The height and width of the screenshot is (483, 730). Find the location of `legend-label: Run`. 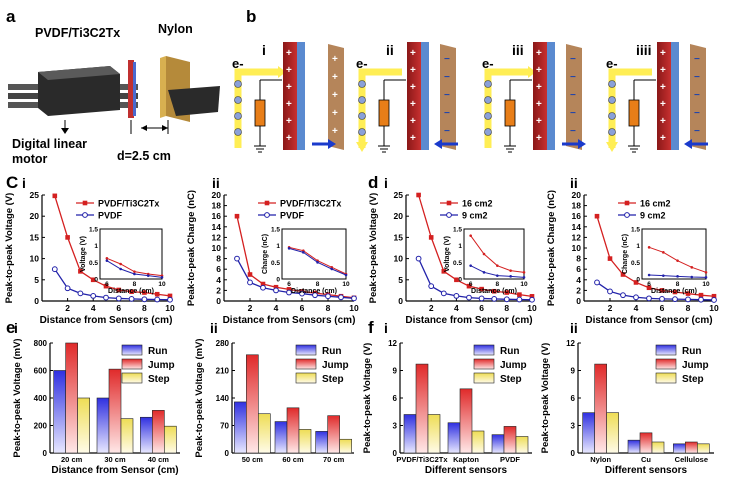

legend-label: Run is located at coordinates (691, 351).